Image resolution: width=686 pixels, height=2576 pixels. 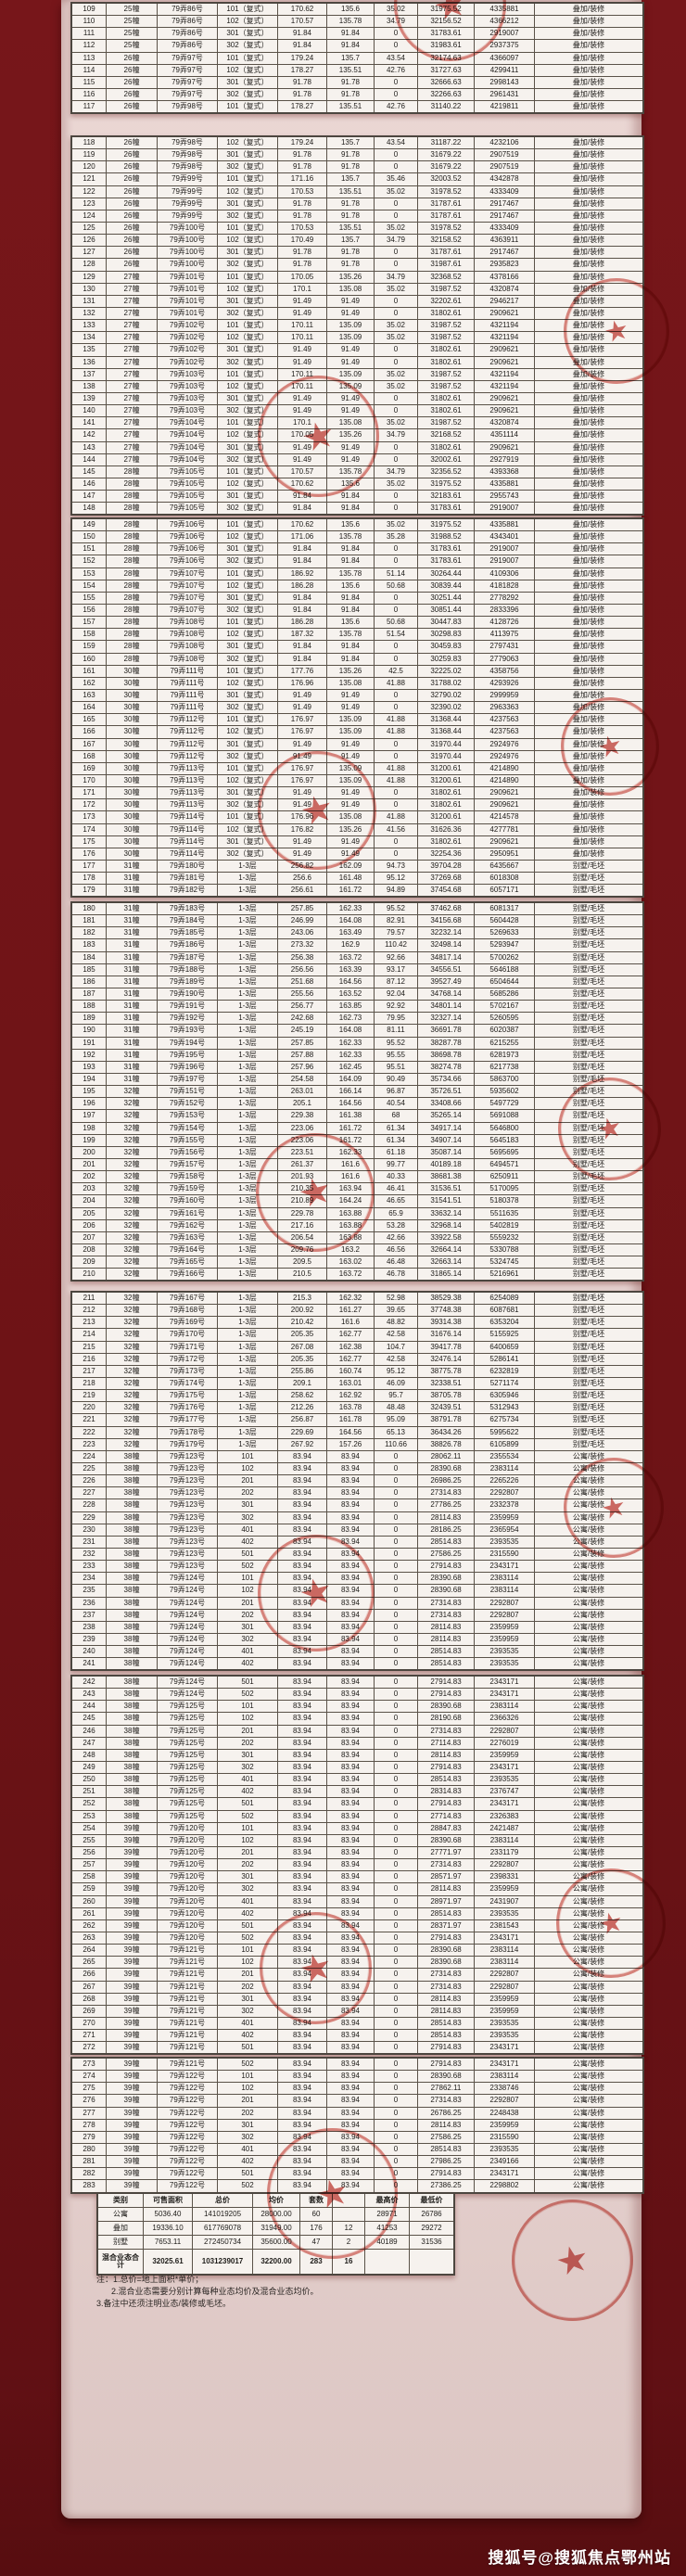 I want to click on table-cell: 2393535, so click(x=504, y=2023).